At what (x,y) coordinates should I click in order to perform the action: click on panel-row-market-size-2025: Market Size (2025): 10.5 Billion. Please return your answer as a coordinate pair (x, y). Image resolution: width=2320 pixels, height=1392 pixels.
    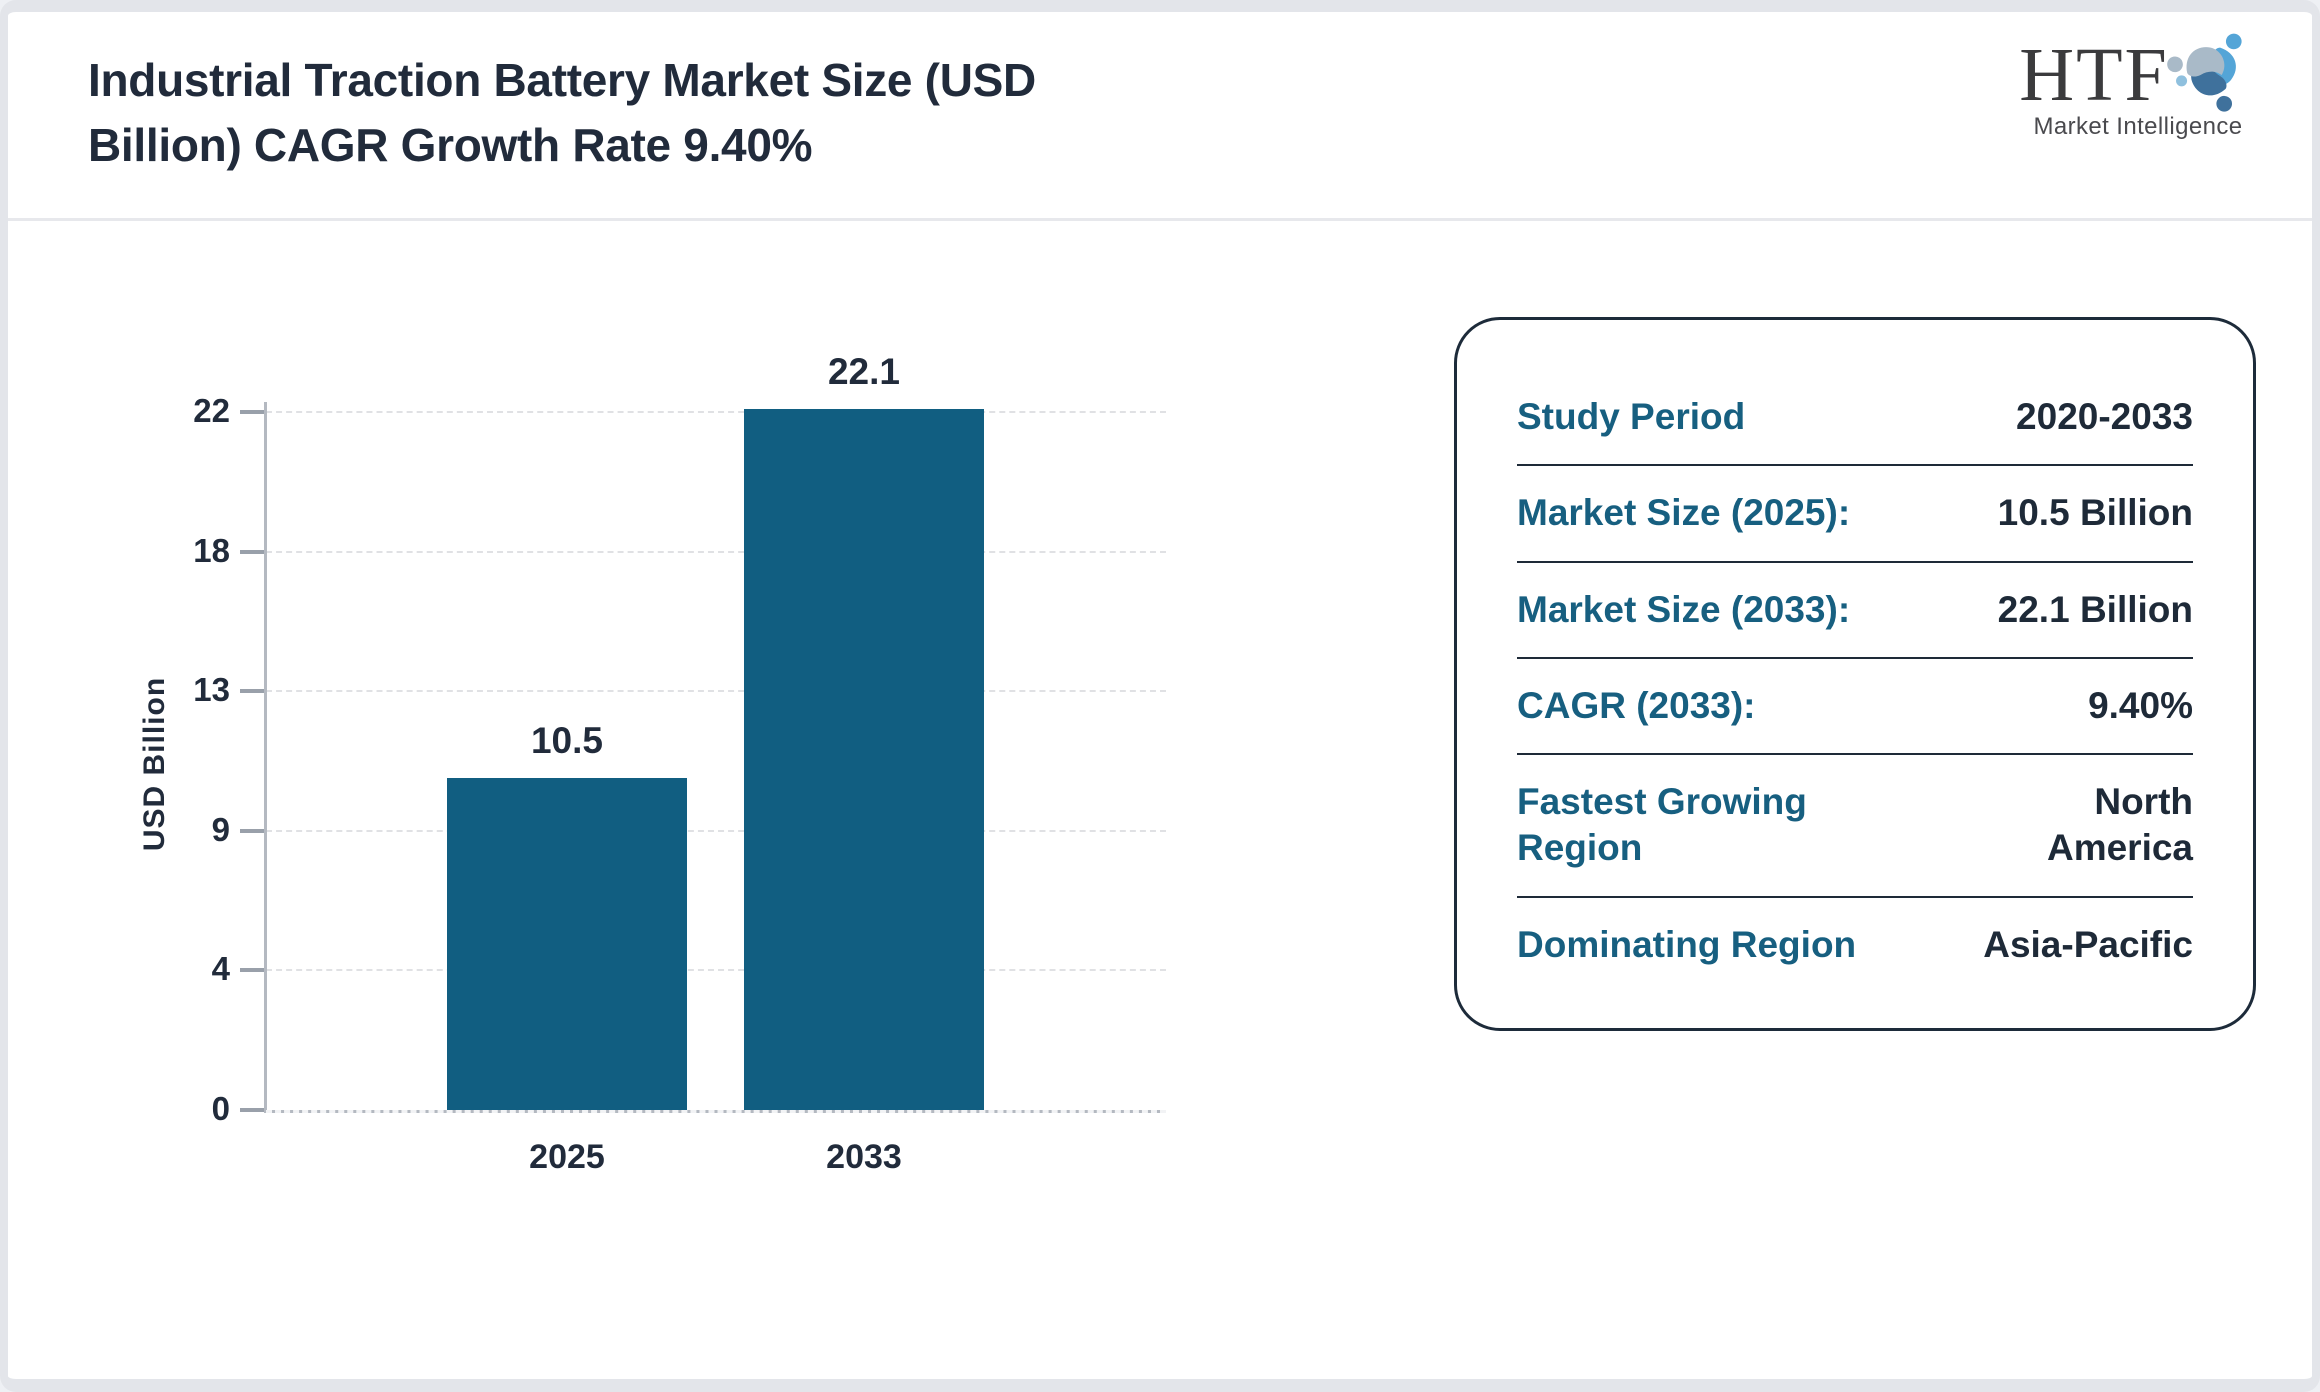
    Looking at the image, I should click on (1855, 512).